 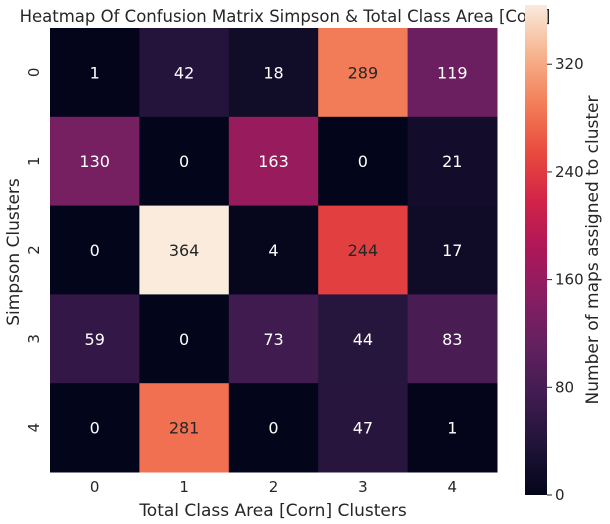 I want to click on x-axis-label: Total Class Area [Corn] Clusters, so click(x=272, y=511).